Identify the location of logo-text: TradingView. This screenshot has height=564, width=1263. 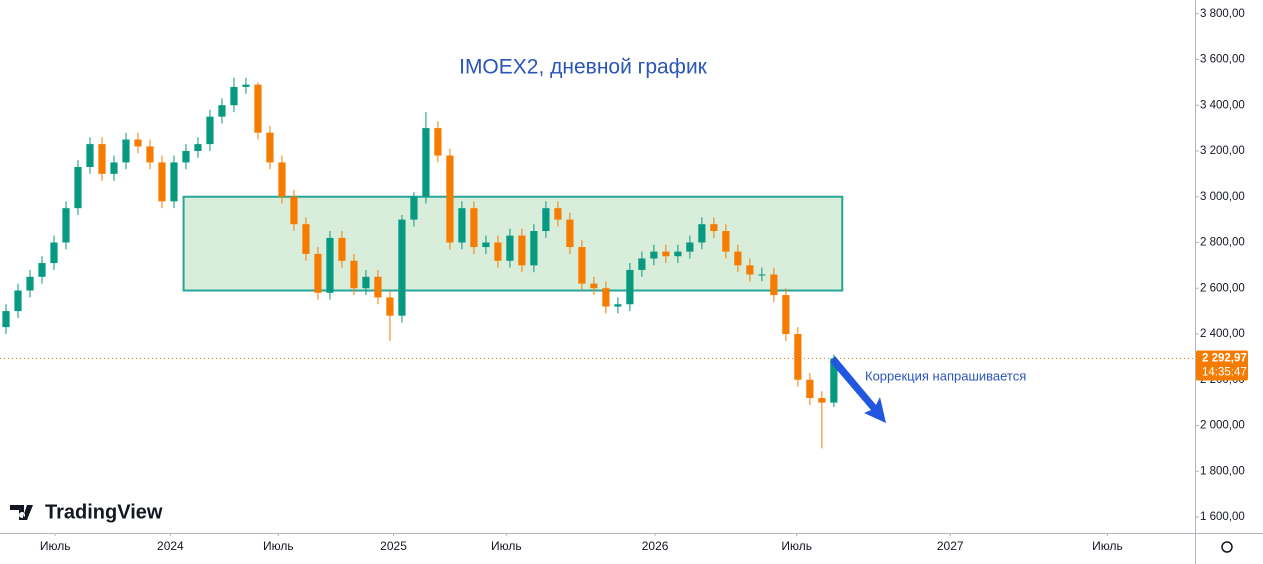
(104, 512).